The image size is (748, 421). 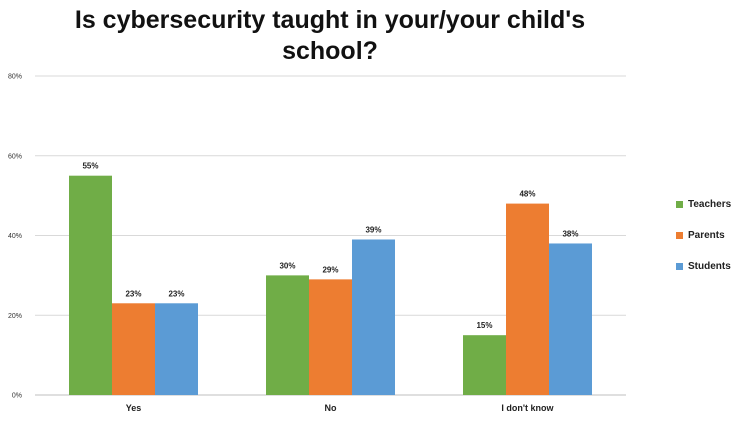 I want to click on y-tick-label: 80%, so click(x=15, y=77).